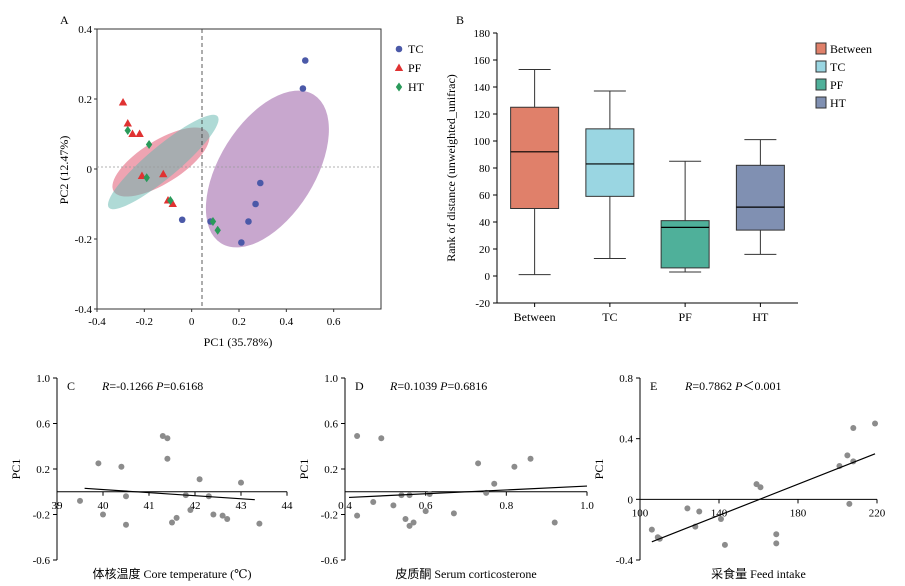 This screenshot has width=905, height=586. Describe the element at coordinates (877, 513) in the screenshot. I see `x-tick-label: 220` at that location.